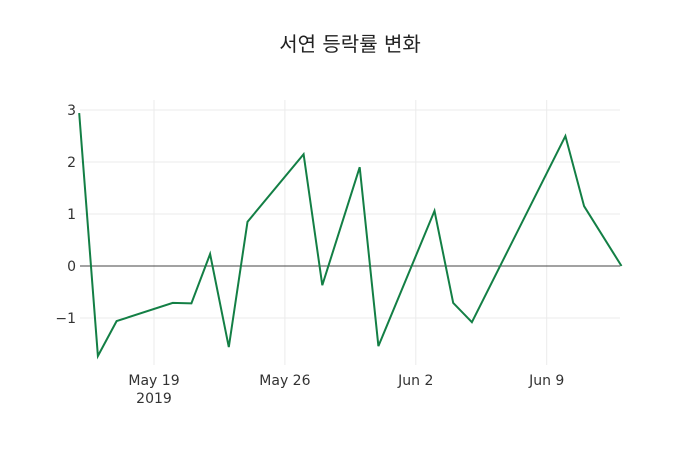 This screenshot has height=450, width=700. What do you see at coordinates (284, 381) in the screenshot?
I see `x-tick-label: May 26` at bounding box center [284, 381].